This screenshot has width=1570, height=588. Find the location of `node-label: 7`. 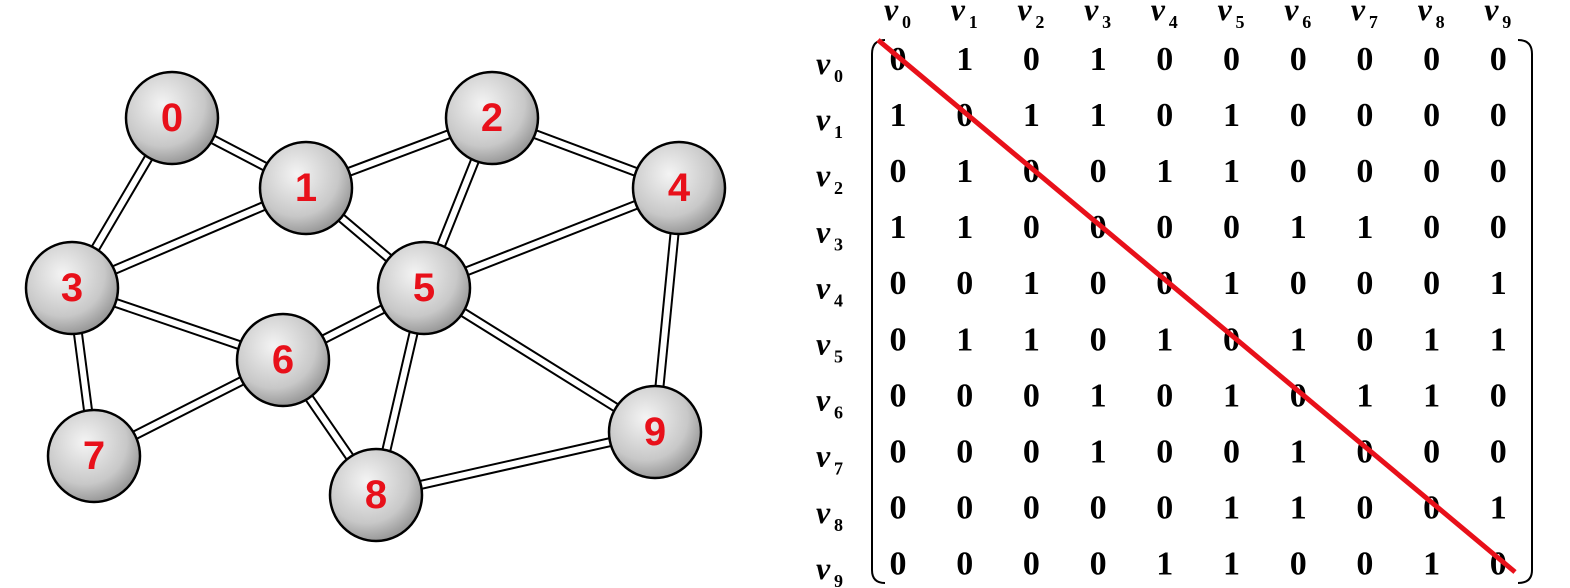

node-label: 7 is located at coordinates (94, 456).